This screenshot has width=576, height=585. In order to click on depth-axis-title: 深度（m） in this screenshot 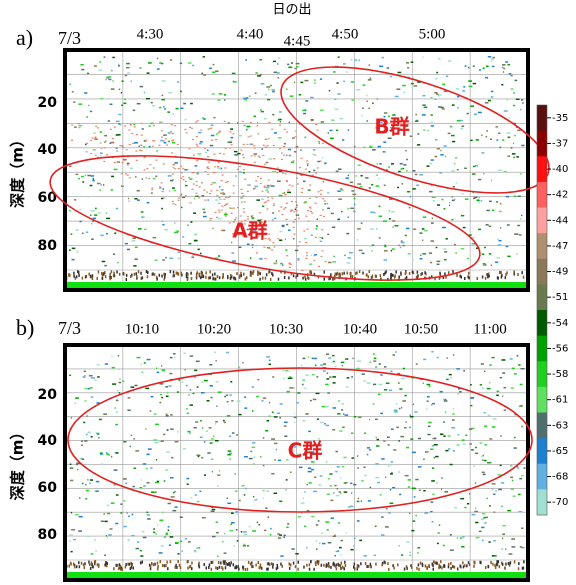, I will do `click(18, 463)`.